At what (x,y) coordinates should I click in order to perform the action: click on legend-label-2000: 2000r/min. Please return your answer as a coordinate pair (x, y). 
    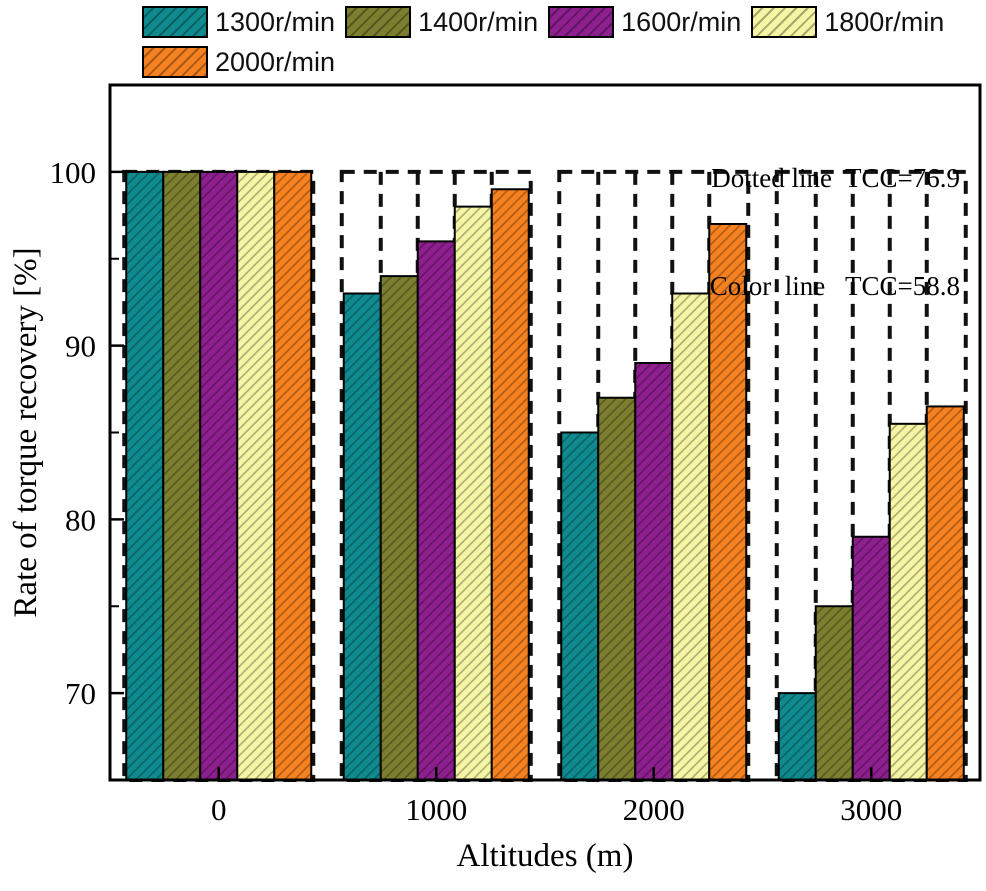
    Looking at the image, I should click on (275, 62).